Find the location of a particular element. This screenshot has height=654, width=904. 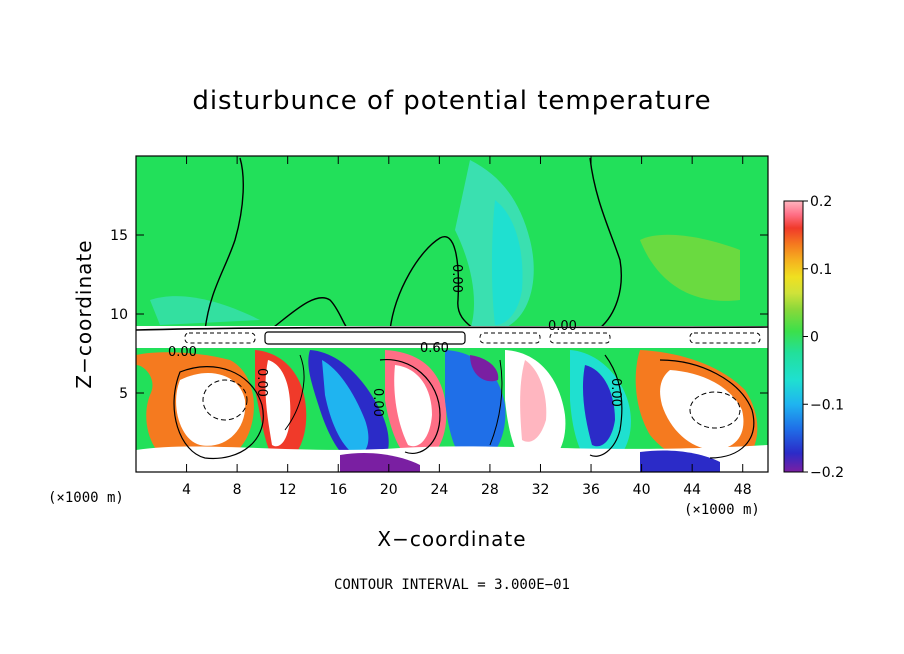

x-unit-left: (×1000 m) is located at coordinates (86, 498).